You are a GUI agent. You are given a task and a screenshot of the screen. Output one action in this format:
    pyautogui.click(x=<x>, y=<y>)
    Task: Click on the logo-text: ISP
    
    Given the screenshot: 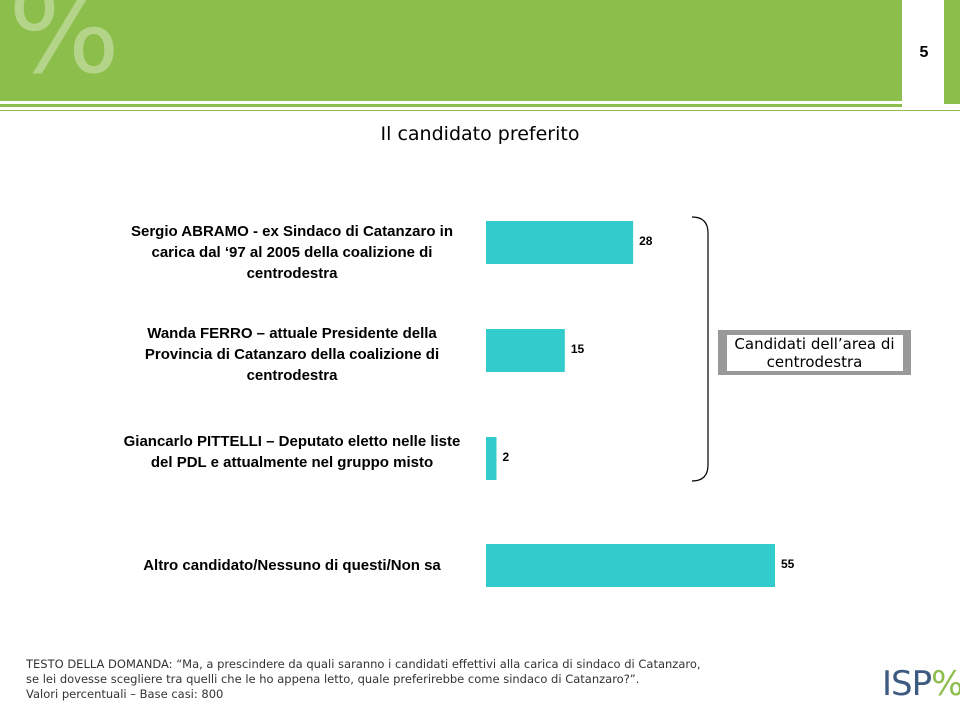 What is the action you would take?
    pyautogui.click(x=907, y=684)
    